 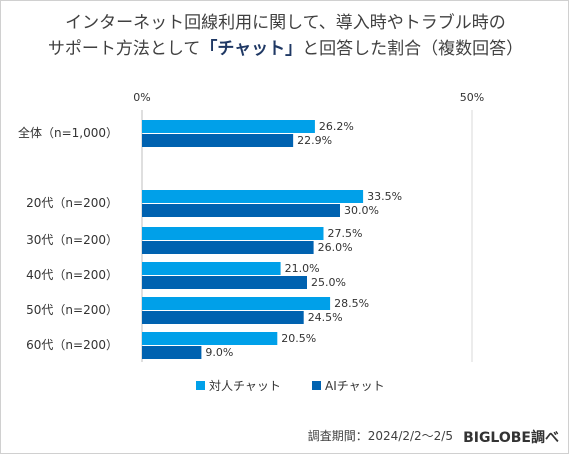 I want to click on title-emphasis: 「チャット」, so click(x=251, y=49).